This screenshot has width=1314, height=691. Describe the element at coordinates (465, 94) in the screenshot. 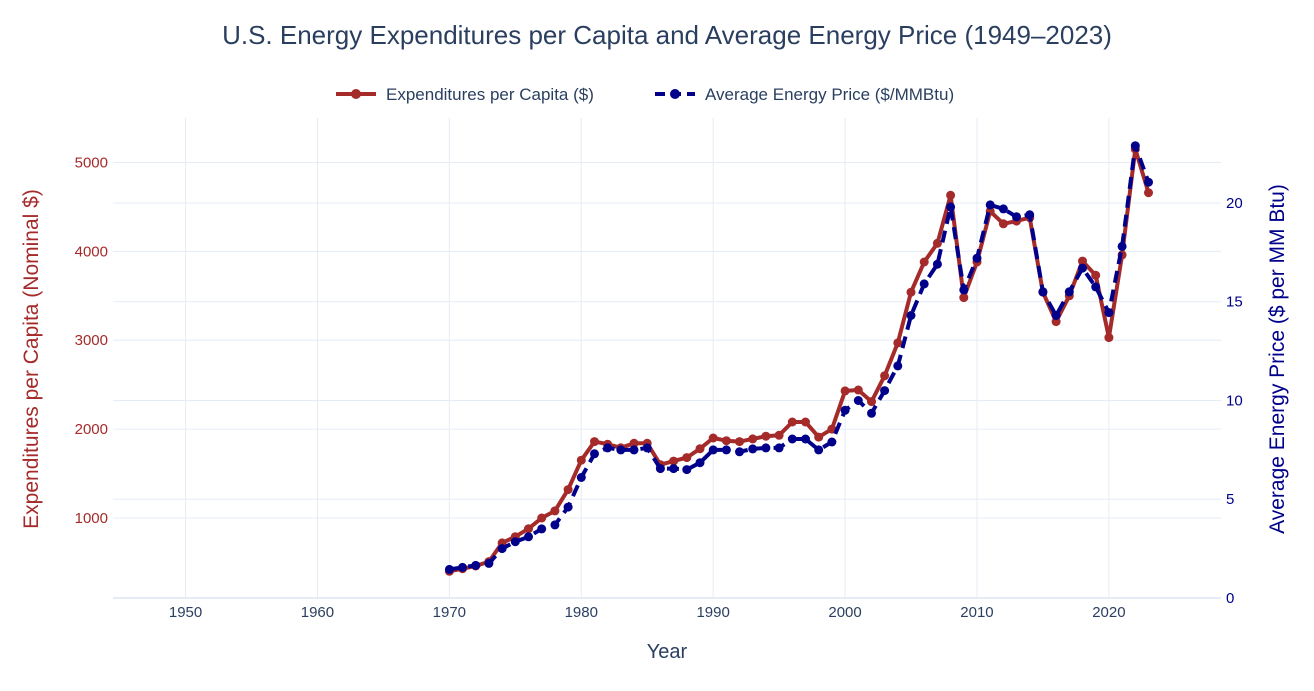

I see `legend-item-expenditures: Expenditures per Capita ($)` at that location.